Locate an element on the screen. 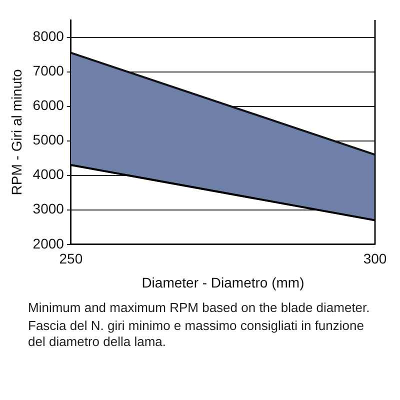 The width and height of the screenshot is (400, 400). y-axis-title: RPM - Giri al minuto is located at coordinates (16, 132).